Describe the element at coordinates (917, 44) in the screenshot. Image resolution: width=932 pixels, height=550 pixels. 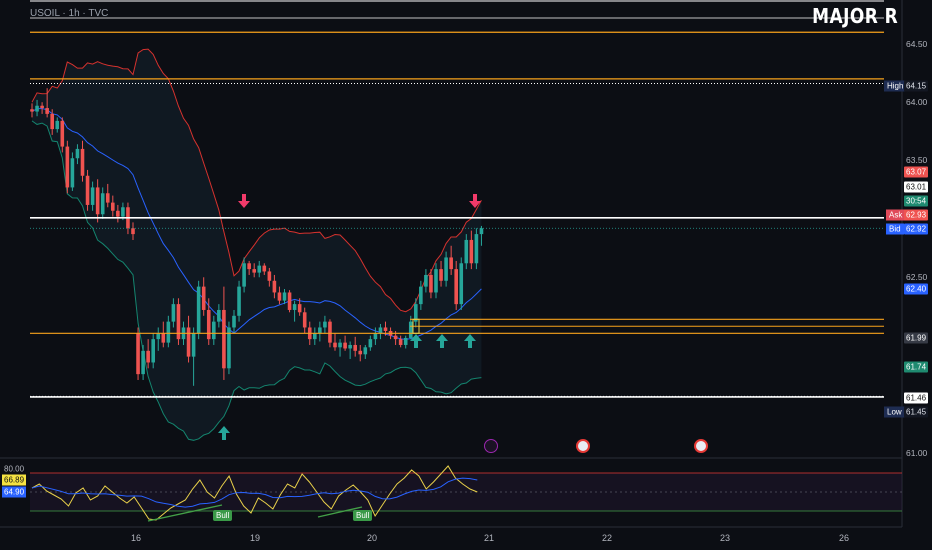
I see `price-label: 64.50` at that location.